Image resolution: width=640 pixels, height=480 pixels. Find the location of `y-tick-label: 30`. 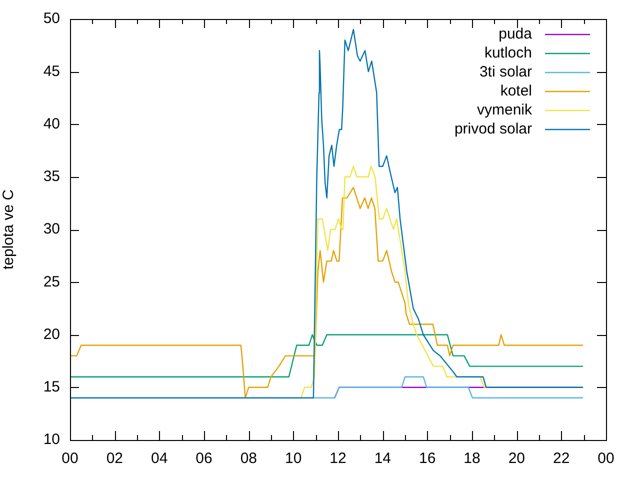

y-tick-label: 30 is located at coordinates (51, 229).